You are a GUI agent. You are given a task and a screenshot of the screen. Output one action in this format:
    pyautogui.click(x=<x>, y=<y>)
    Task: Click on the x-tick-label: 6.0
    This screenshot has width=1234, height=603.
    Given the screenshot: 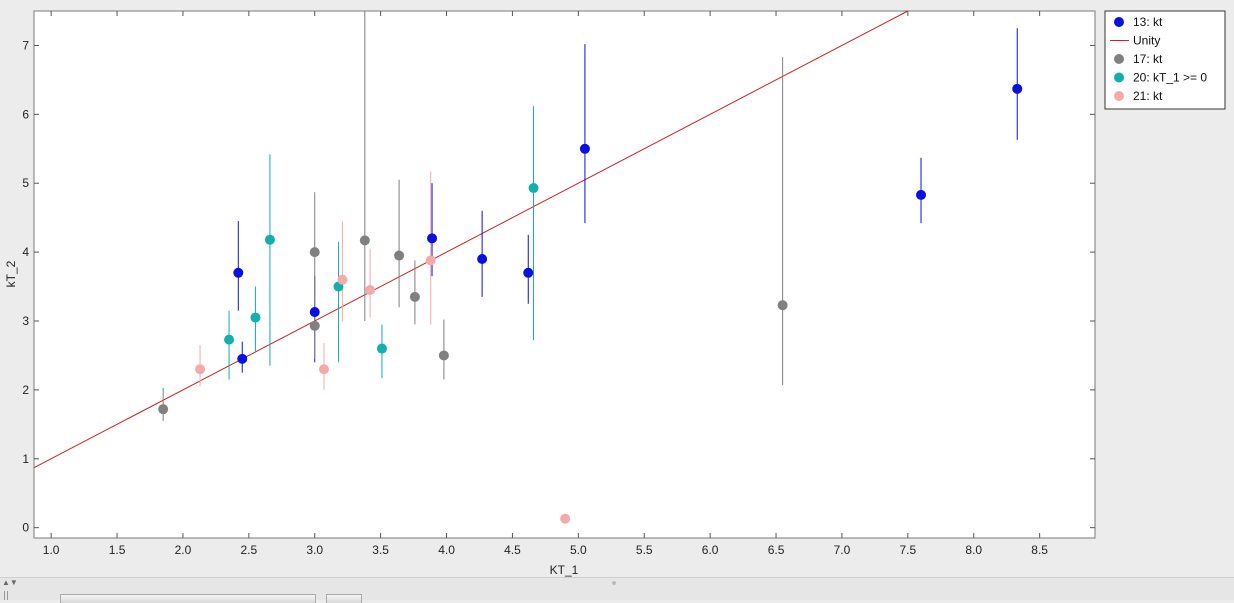 What is the action you would take?
    pyautogui.click(x=710, y=550)
    